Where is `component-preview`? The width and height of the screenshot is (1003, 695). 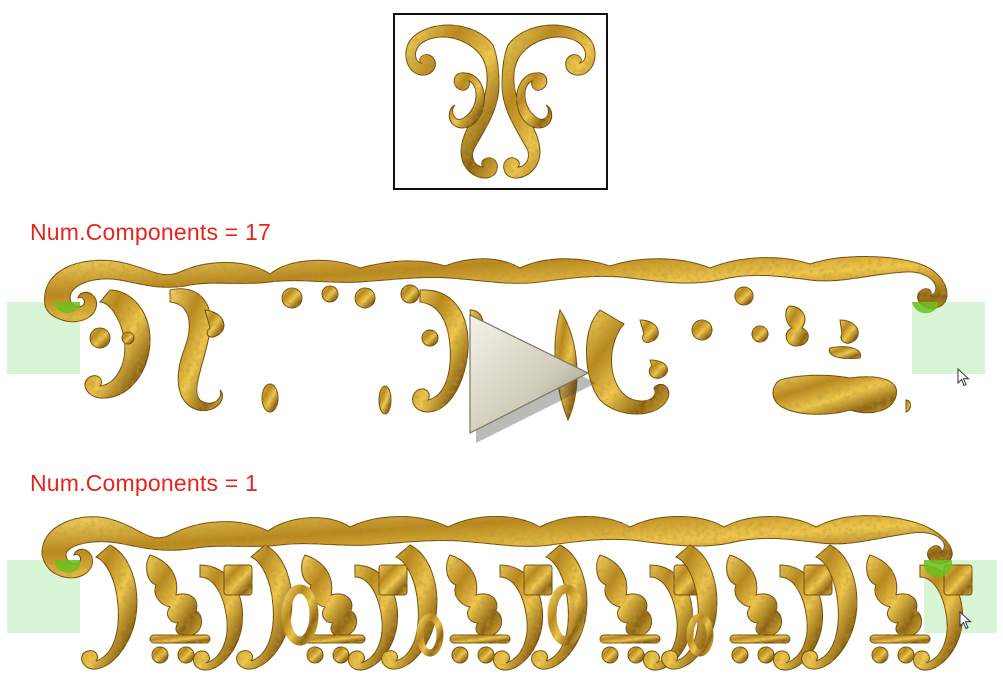 component-preview is located at coordinates (500, 101).